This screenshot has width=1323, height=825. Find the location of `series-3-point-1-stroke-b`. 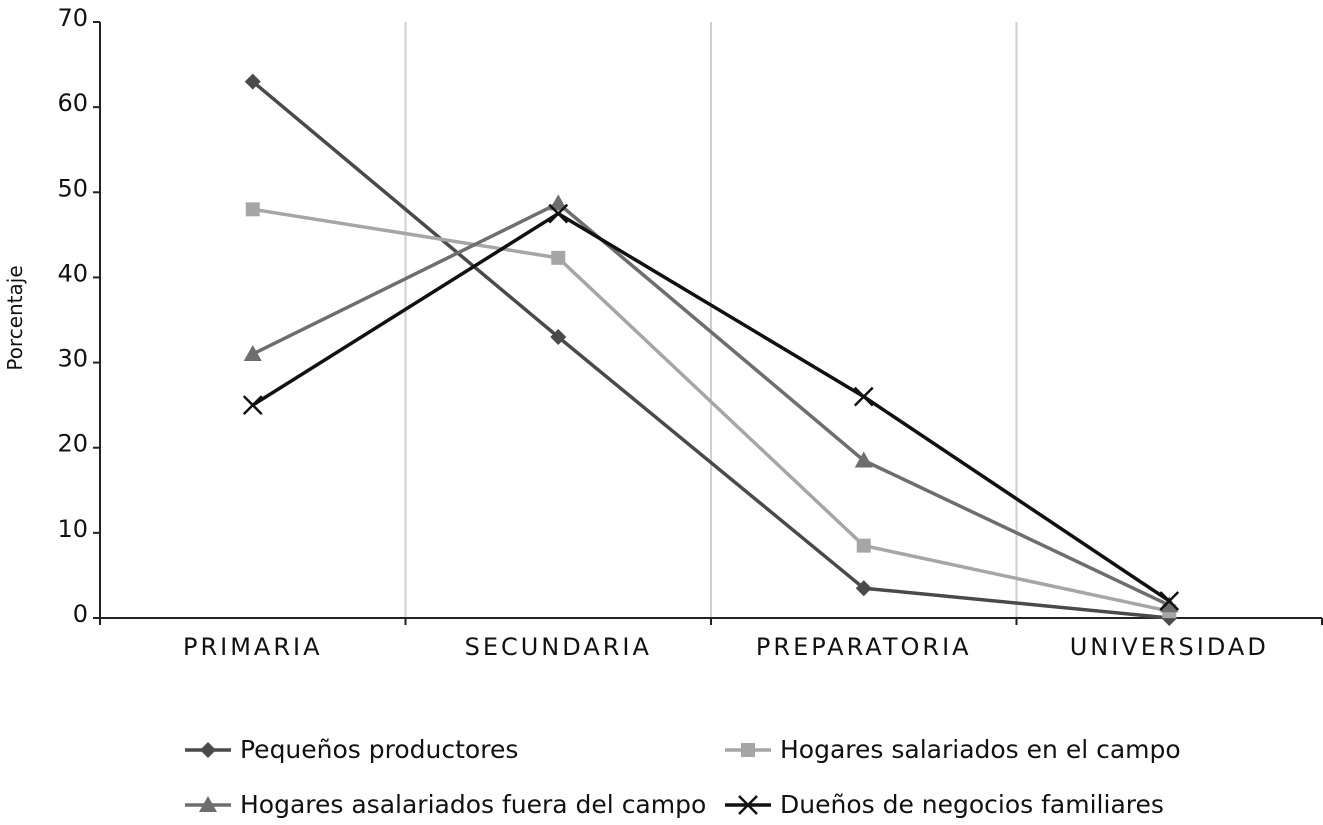

series-3-point-1-stroke-b is located at coordinates (558, 213).